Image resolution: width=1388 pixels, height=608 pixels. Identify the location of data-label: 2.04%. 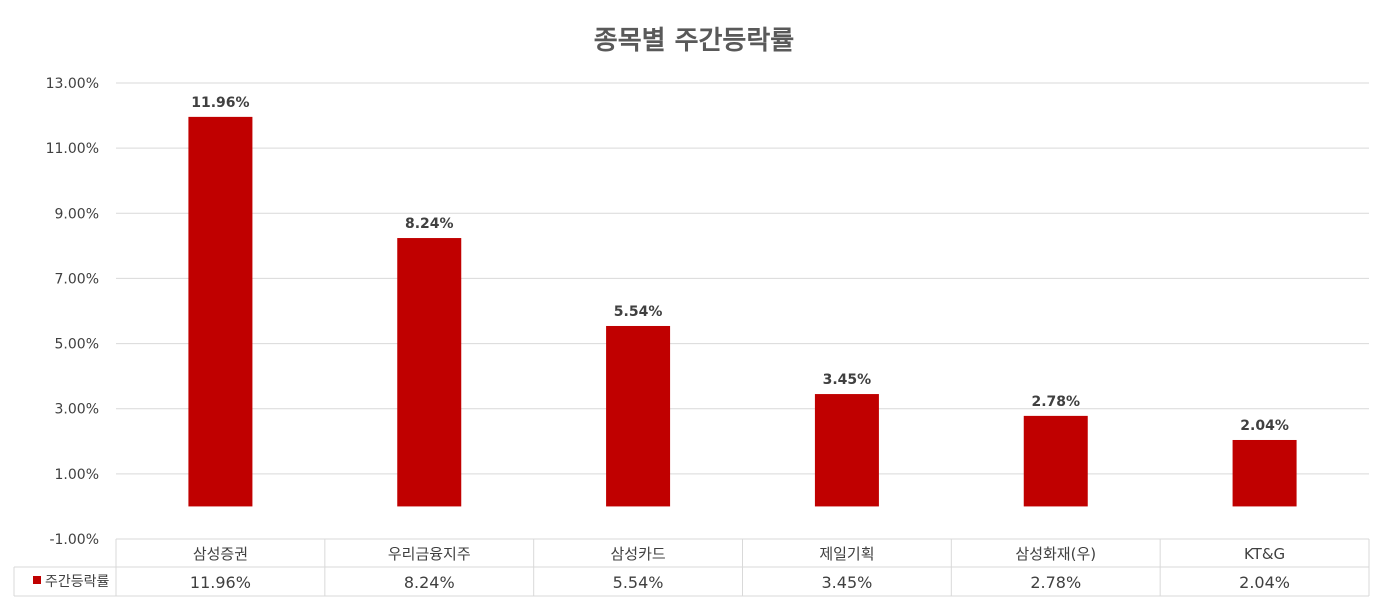
(1264, 426).